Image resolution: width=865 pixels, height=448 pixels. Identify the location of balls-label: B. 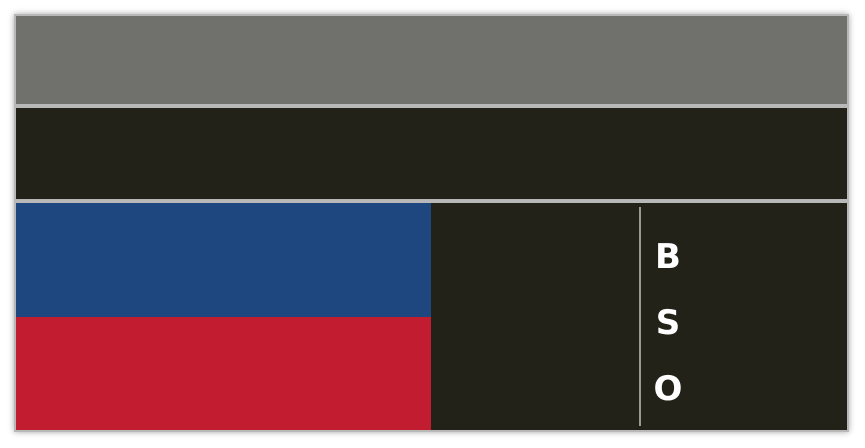
(668, 257).